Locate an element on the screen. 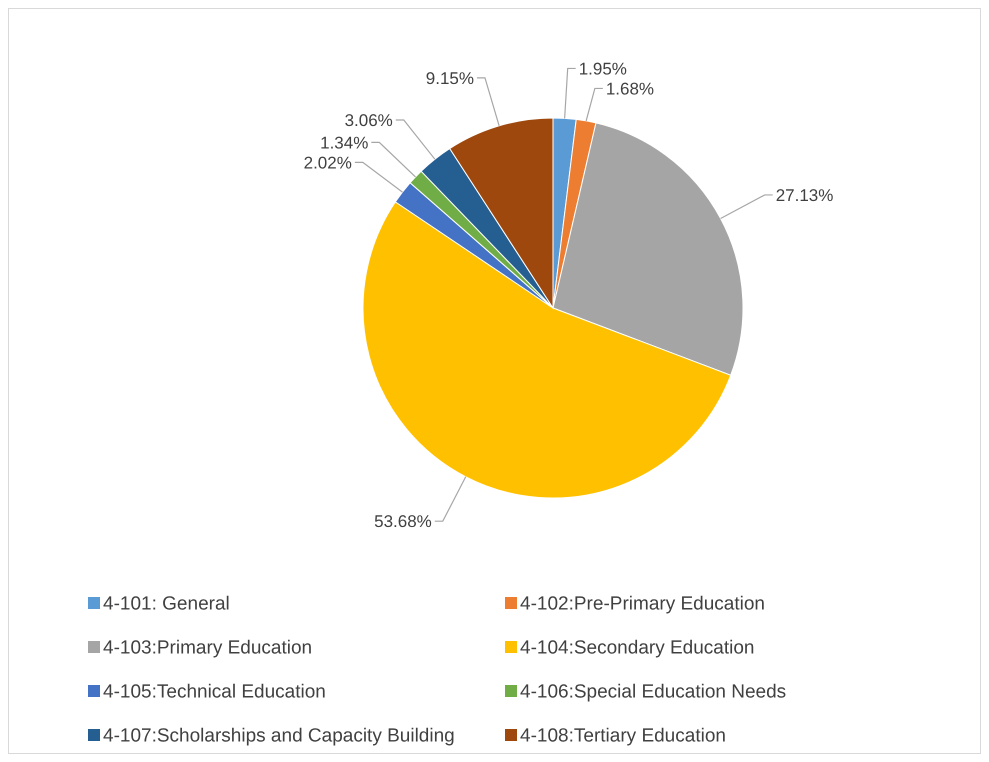 This screenshot has width=989, height=762. data-label: 2.02% is located at coordinates (328, 162).